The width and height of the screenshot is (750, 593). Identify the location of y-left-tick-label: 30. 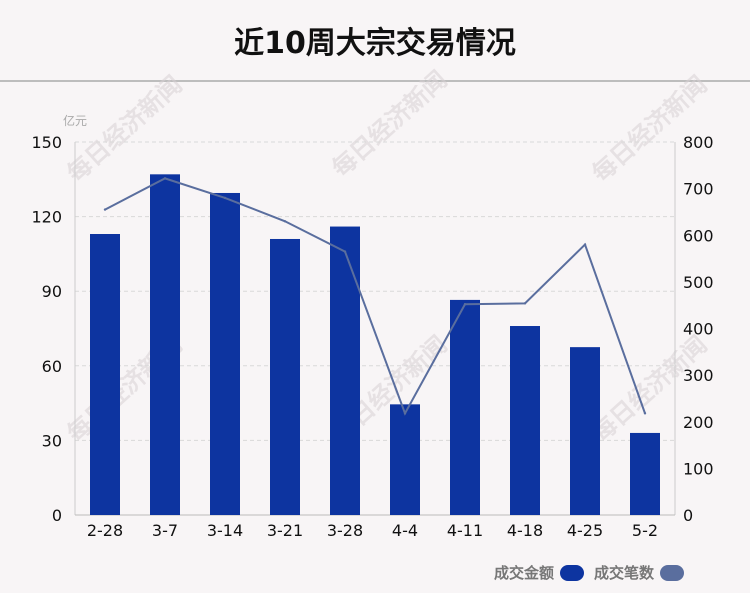
(52, 440).